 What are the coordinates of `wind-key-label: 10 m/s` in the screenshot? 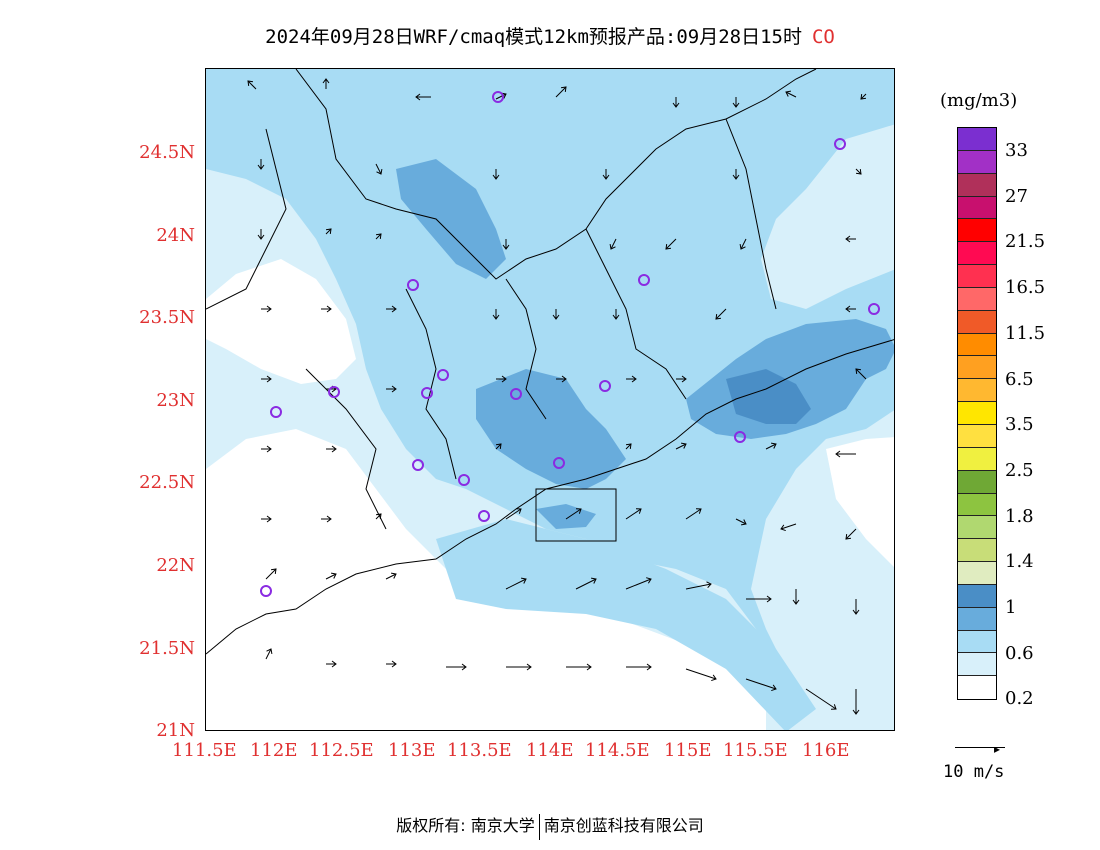 It's located at (974, 772).